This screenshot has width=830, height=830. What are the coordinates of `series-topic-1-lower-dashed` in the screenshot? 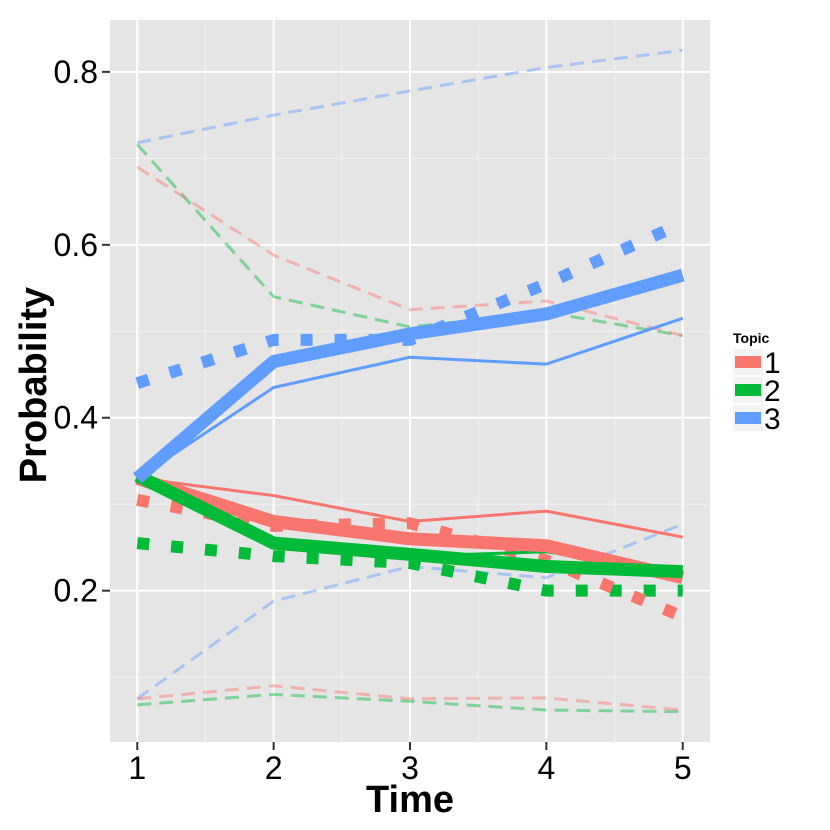 It's located at (410, 698).